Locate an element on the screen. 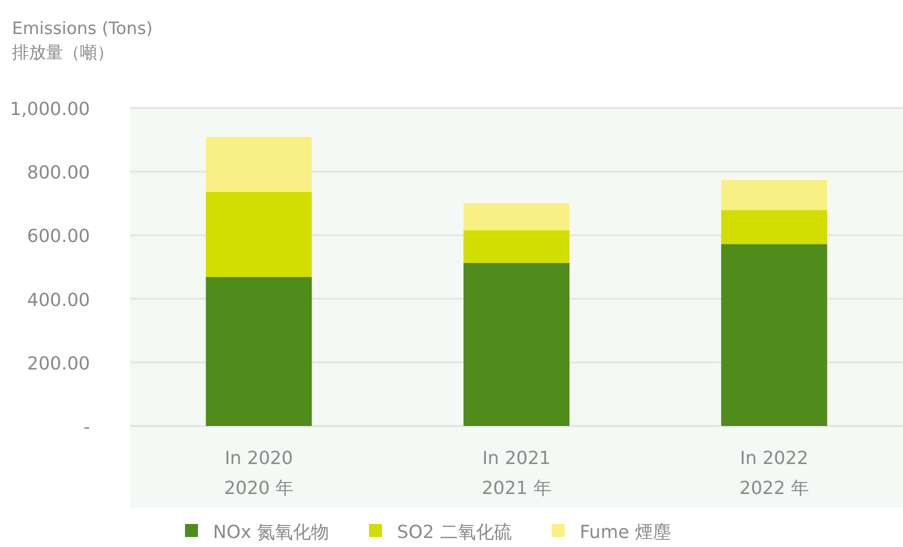 The height and width of the screenshot is (547, 903). legend-label: SO2 二氧化硫 is located at coordinates (454, 532).